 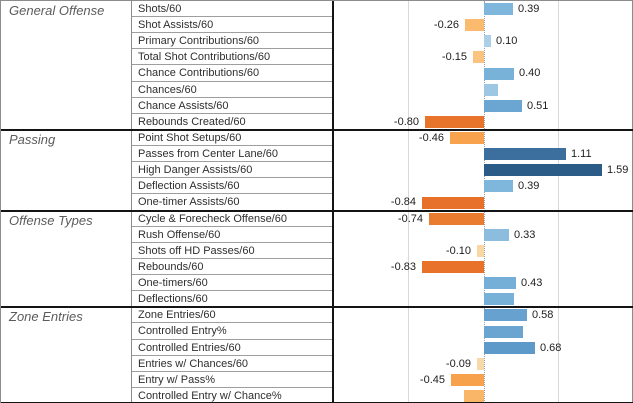 What do you see at coordinates (333, 202) in the screenshot?
I see `metric-chart-divider` at bounding box center [333, 202].